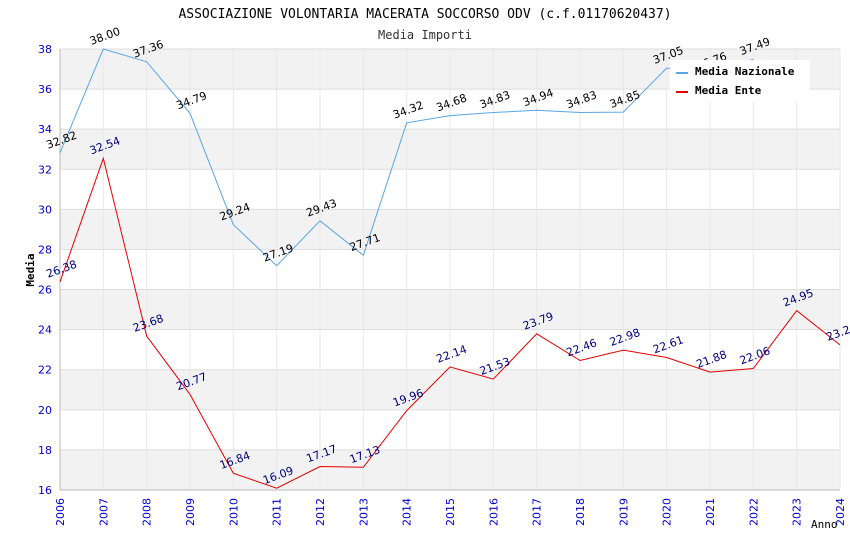 Image resolution: width=850 pixels, height=550 pixels. What do you see at coordinates (625, 99) in the screenshot?
I see `data-label: 34.85` at bounding box center [625, 99].